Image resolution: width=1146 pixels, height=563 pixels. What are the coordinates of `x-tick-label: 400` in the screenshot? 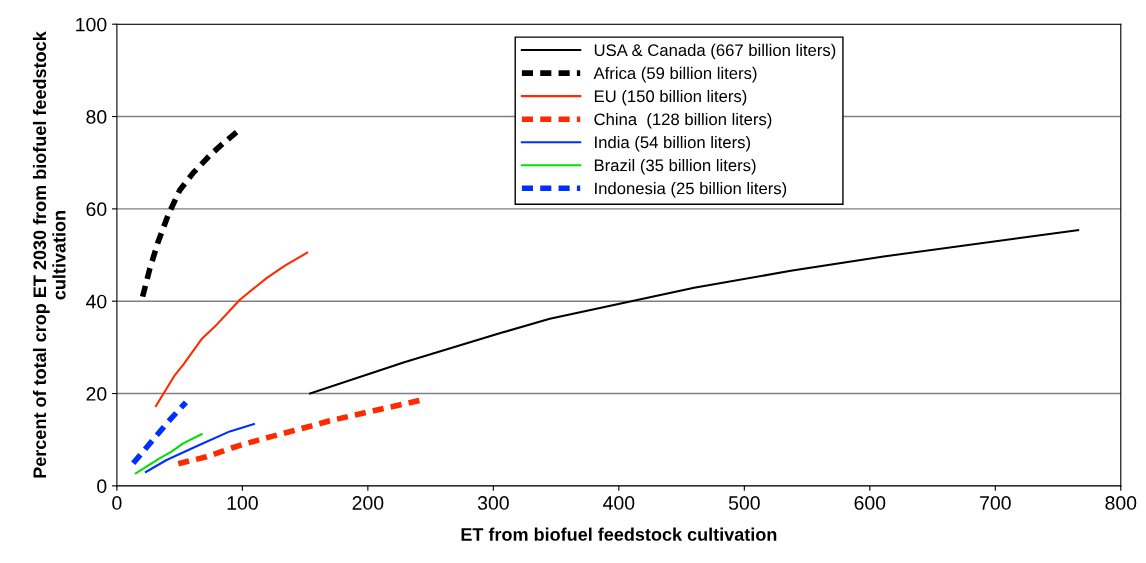 It's located at (619, 503).